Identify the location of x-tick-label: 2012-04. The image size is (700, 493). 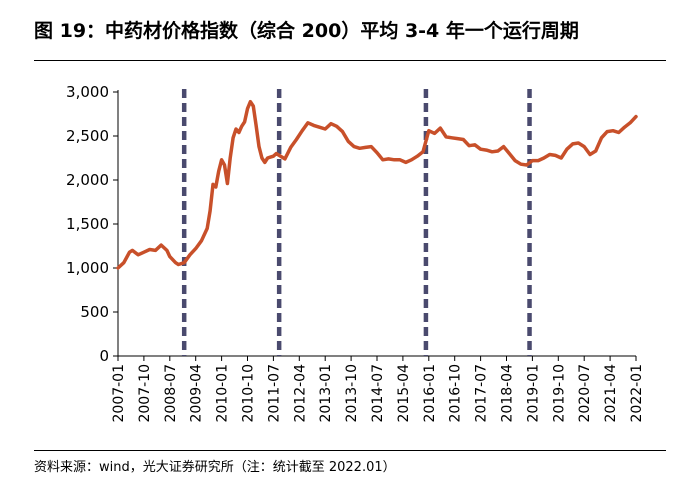
(300, 393).